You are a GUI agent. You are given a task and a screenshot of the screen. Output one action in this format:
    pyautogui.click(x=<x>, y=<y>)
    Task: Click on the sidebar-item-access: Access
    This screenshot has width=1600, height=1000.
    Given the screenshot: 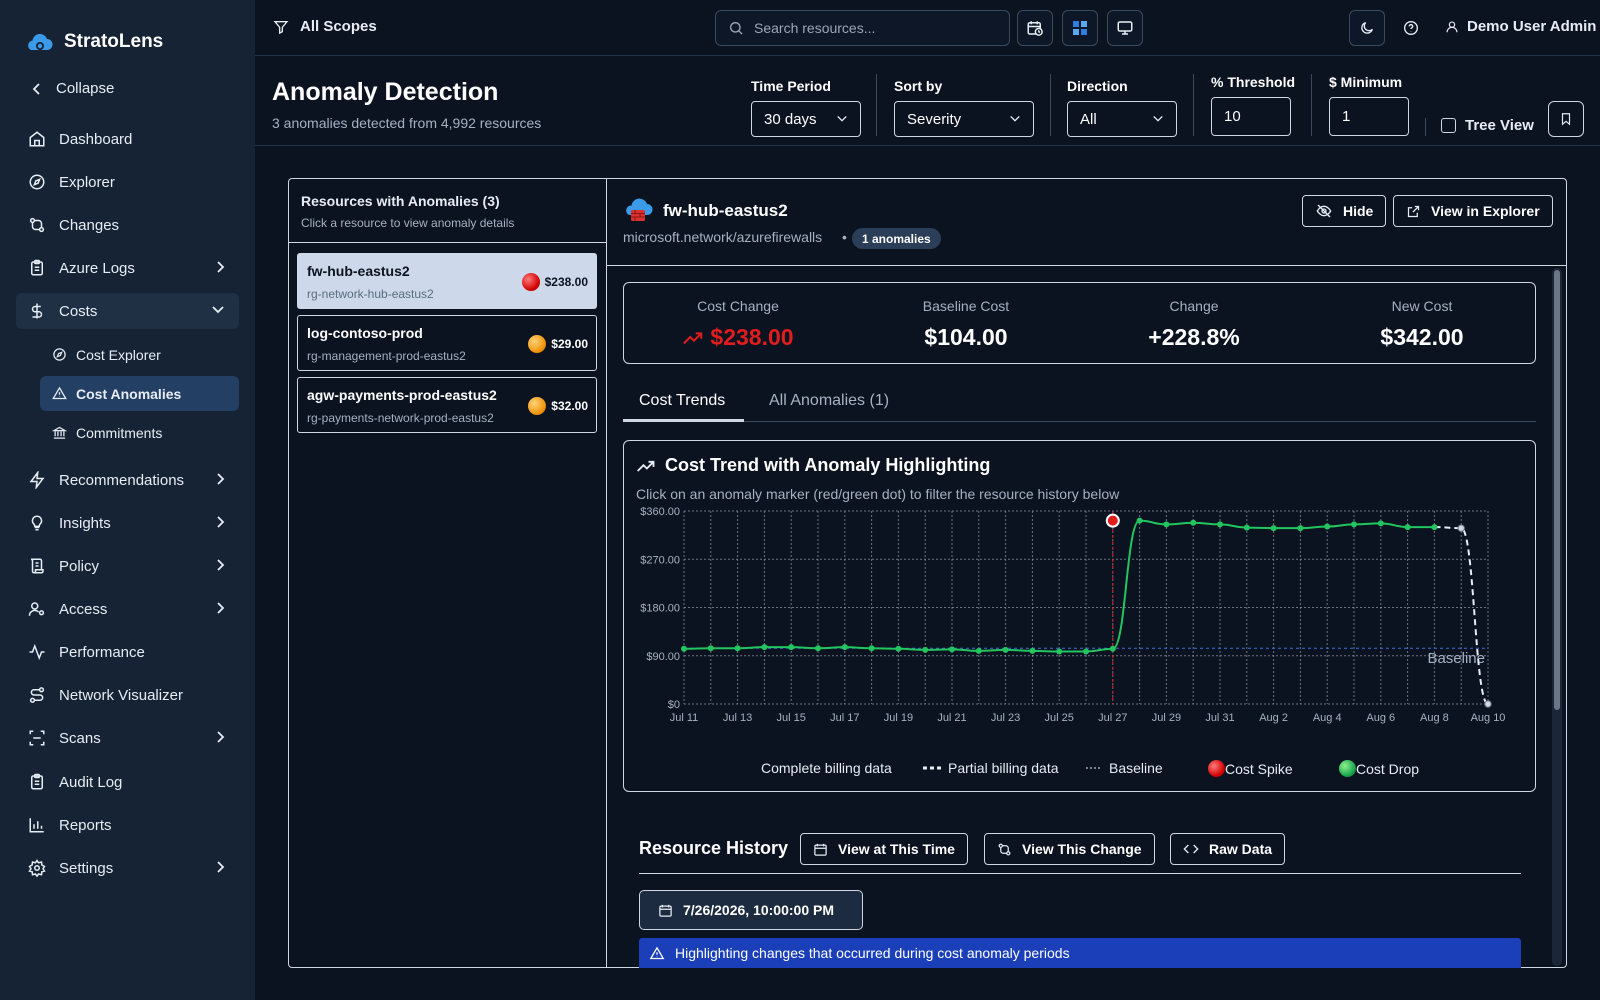 What is the action you would take?
    pyautogui.click(x=127, y=609)
    